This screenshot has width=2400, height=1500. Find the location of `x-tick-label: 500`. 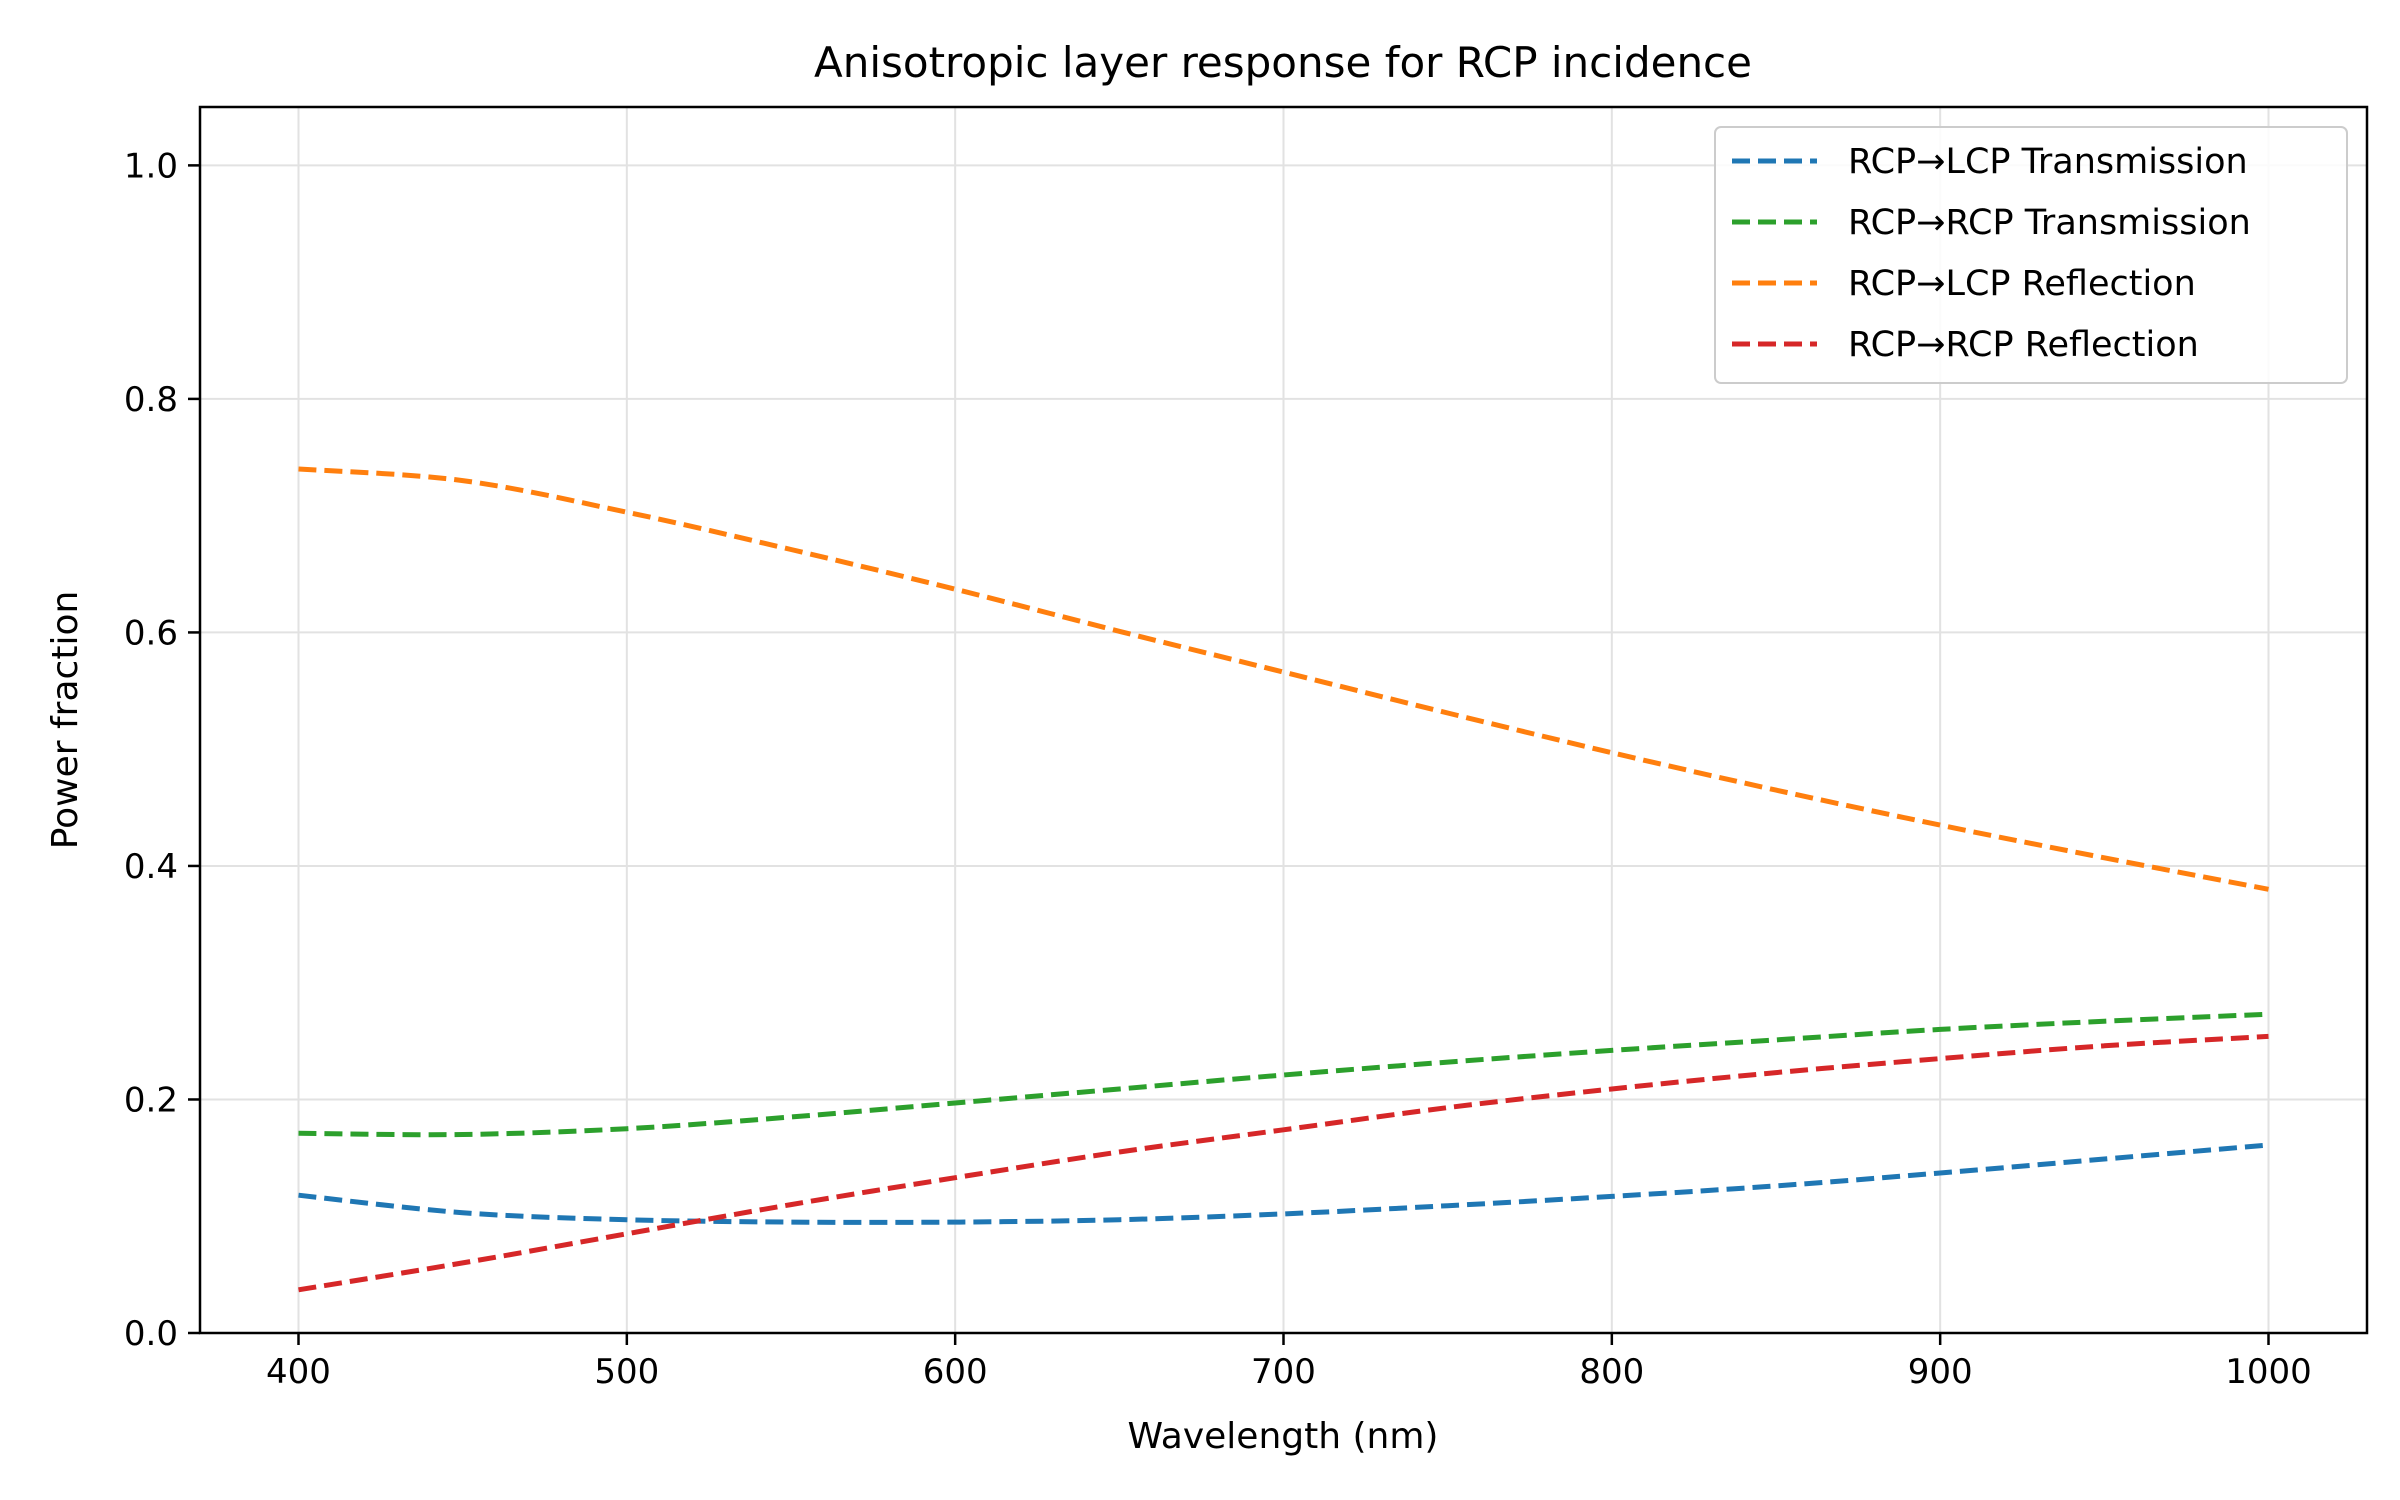

x-tick-label: 500 is located at coordinates (626, 1372).